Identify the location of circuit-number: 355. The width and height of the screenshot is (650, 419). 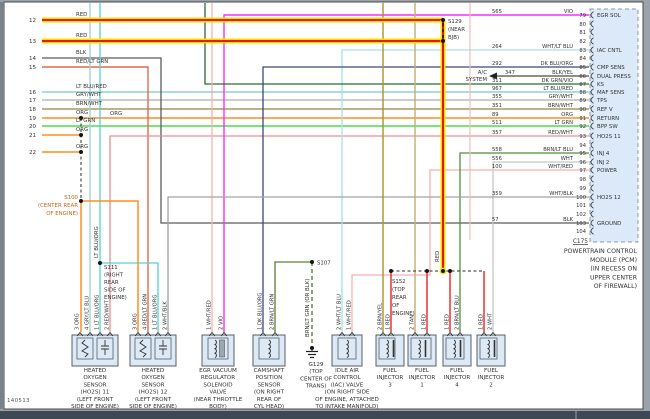
(497, 97).